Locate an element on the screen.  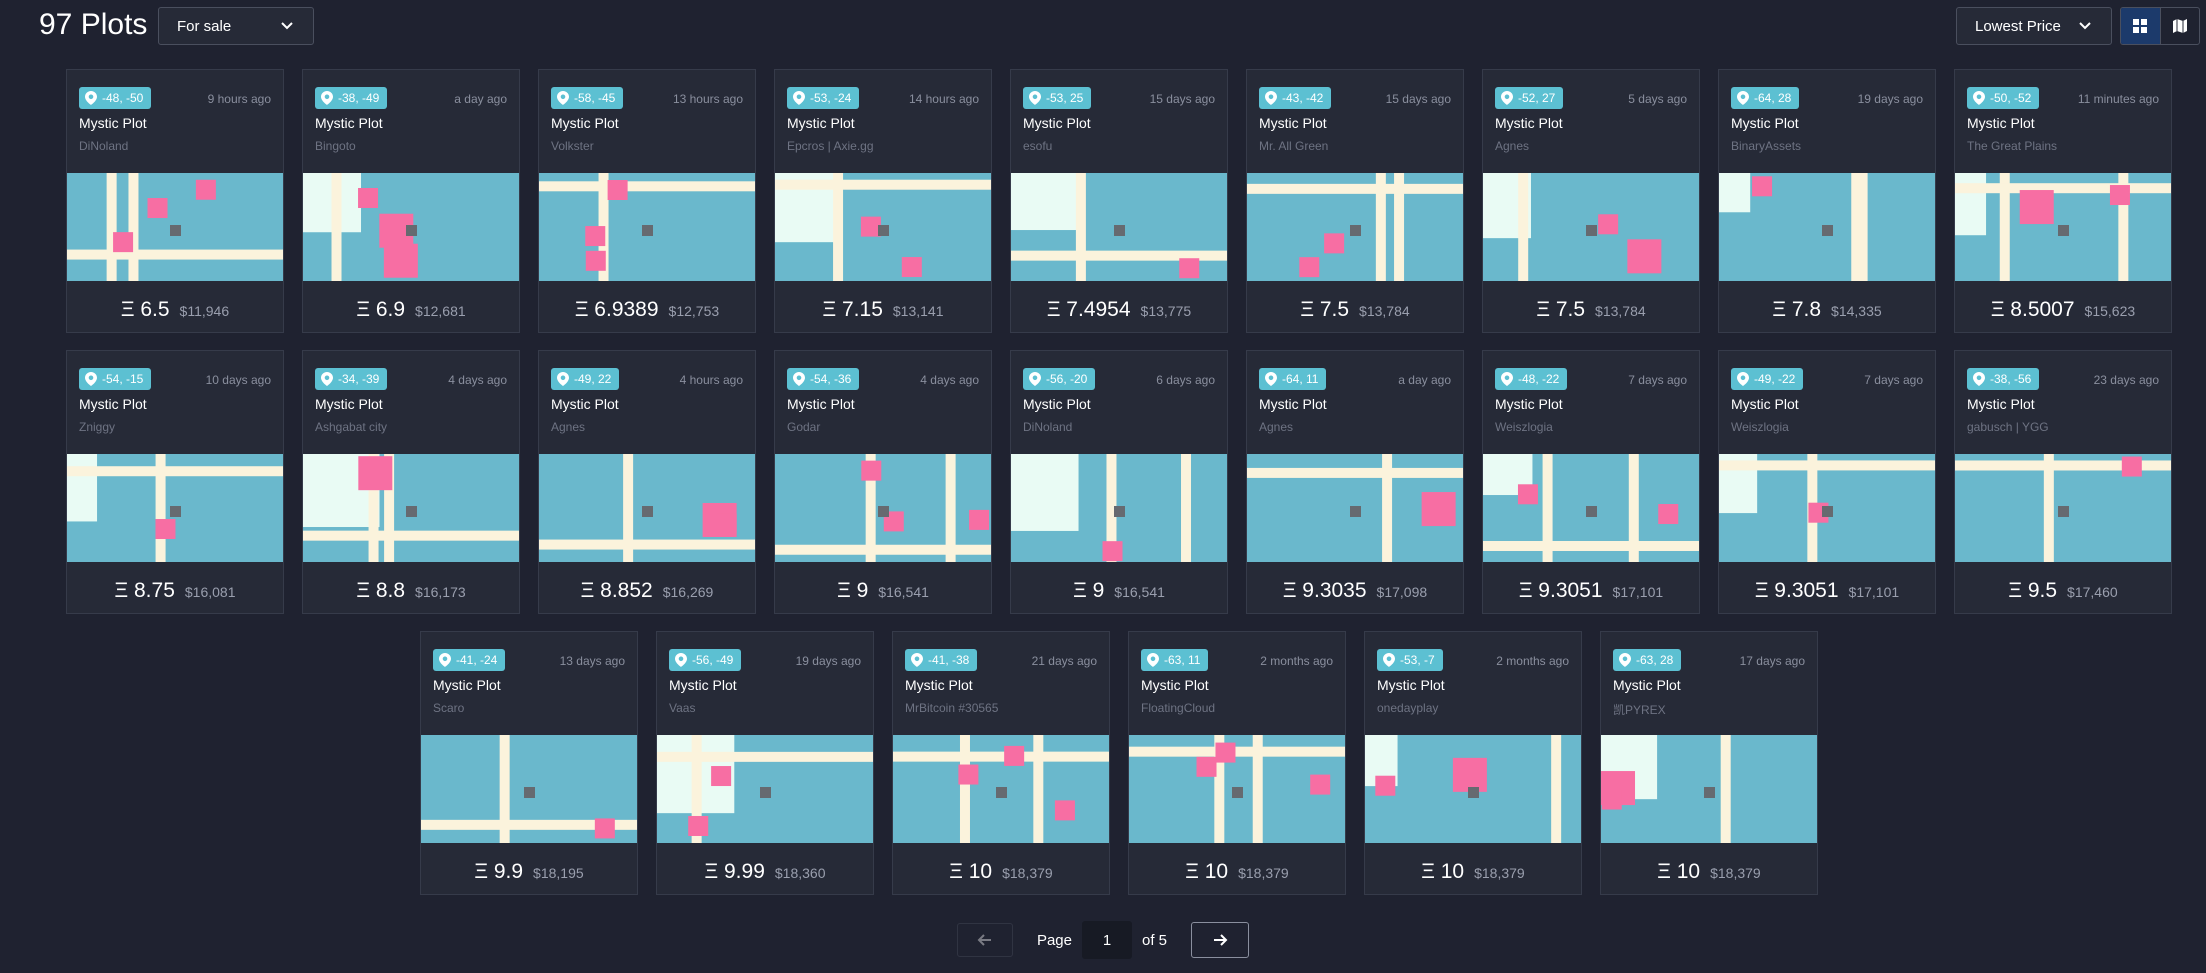
page-input: 1 is located at coordinates (1107, 940).